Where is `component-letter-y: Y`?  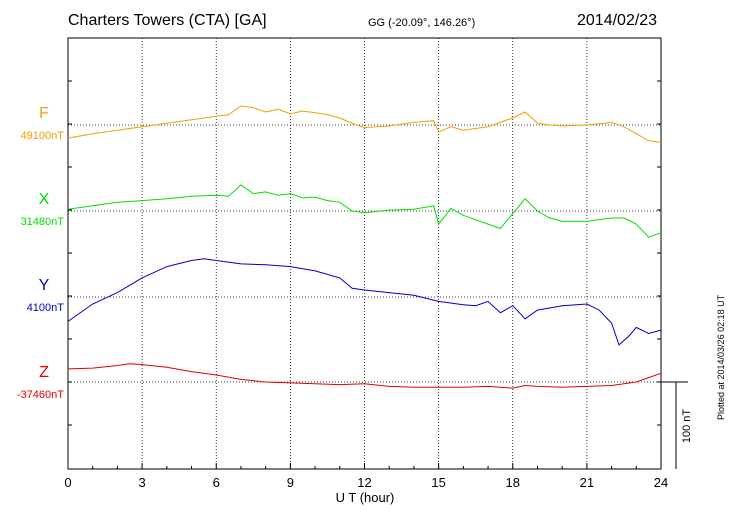 component-letter-y: Y is located at coordinates (44, 285).